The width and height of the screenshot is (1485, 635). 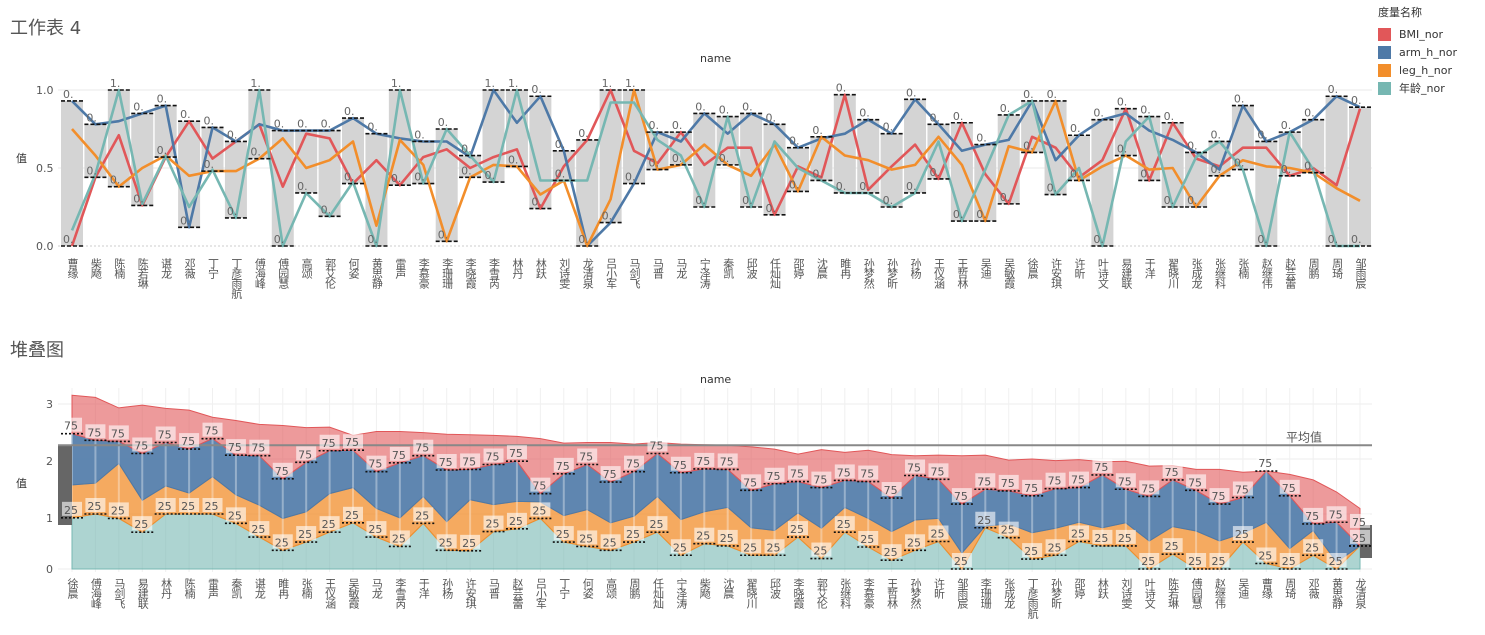 What do you see at coordinates (1009, 593) in the screenshot?
I see `x-tick-label: 张成龙` at bounding box center [1009, 593].